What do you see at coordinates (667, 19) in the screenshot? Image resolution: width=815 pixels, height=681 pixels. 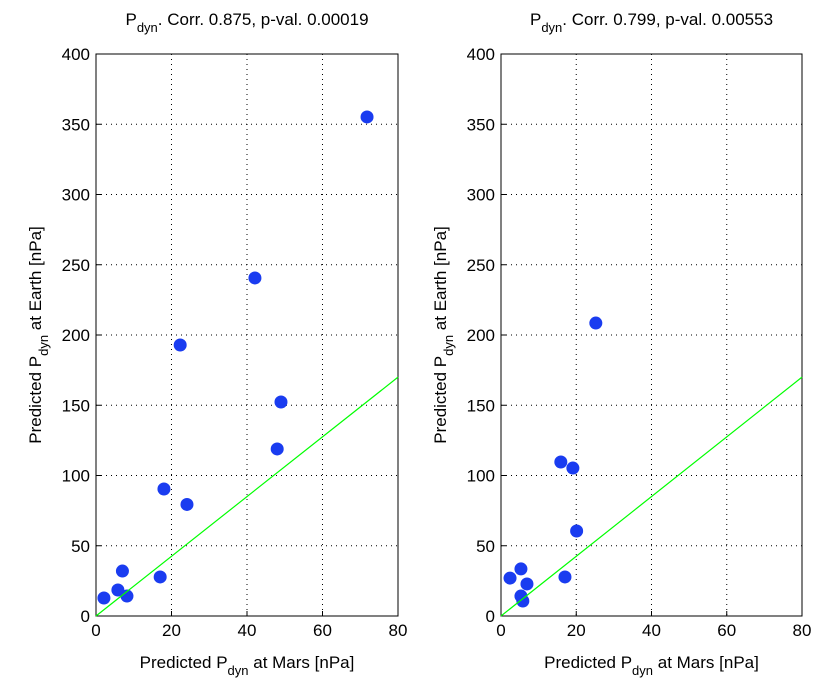 I see `chart-title-rest: . Corr. 0.799, p-val. 0.00553` at bounding box center [667, 19].